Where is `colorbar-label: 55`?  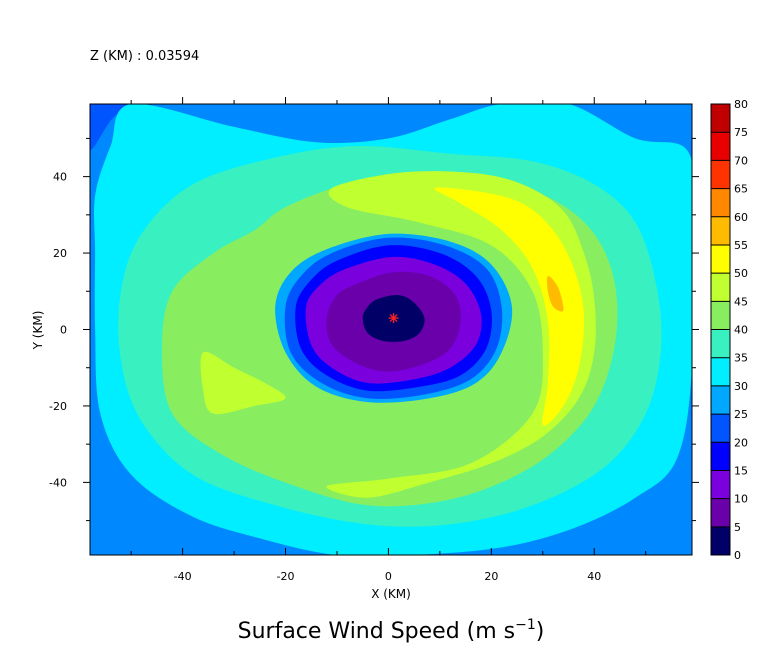 colorbar-label: 55 is located at coordinates (741, 245).